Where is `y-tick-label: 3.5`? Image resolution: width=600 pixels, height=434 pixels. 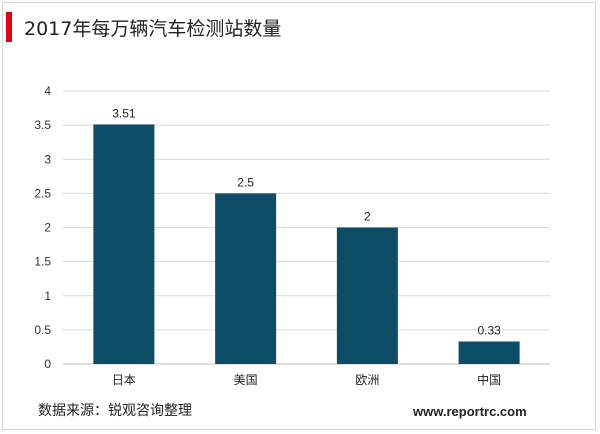
y-tick-label: 3.5 is located at coordinates (42, 125).